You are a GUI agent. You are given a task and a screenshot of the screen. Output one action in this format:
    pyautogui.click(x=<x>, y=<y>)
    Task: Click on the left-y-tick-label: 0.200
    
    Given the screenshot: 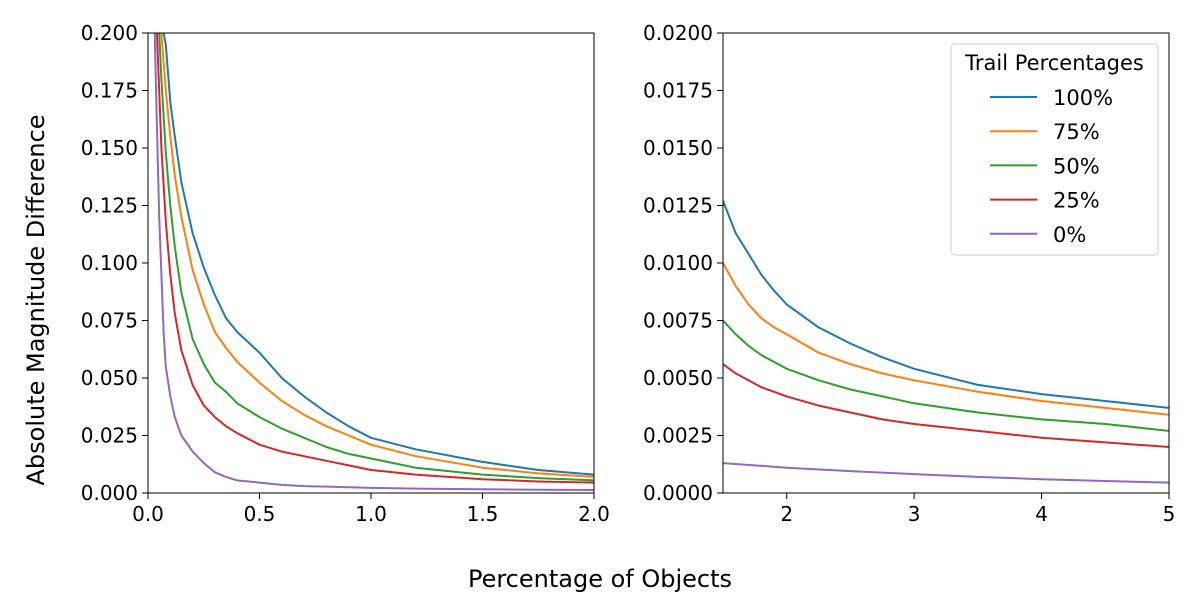 What is the action you would take?
    pyautogui.click(x=109, y=33)
    